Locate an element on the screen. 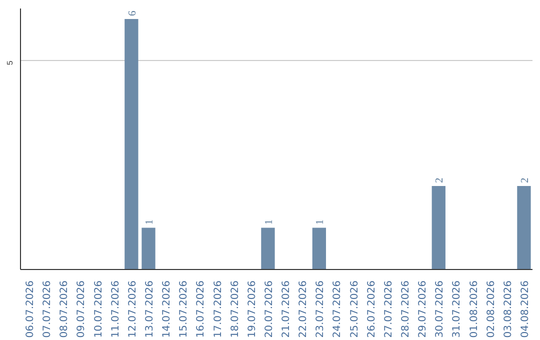 Image resolution: width=540 pixels, height=340 pixels. x-tick-label: 22.07.2026 is located at coordinates (304, 309).